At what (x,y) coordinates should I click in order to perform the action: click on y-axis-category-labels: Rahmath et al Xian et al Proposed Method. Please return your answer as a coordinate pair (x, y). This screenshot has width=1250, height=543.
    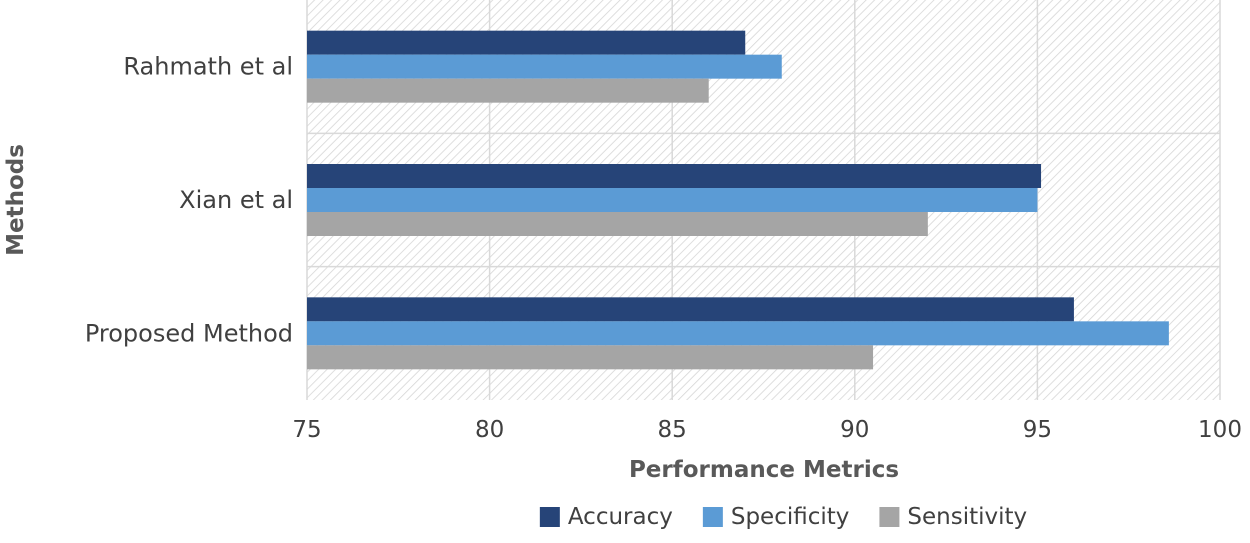
    Looking at the image, I should click on (189, 200).